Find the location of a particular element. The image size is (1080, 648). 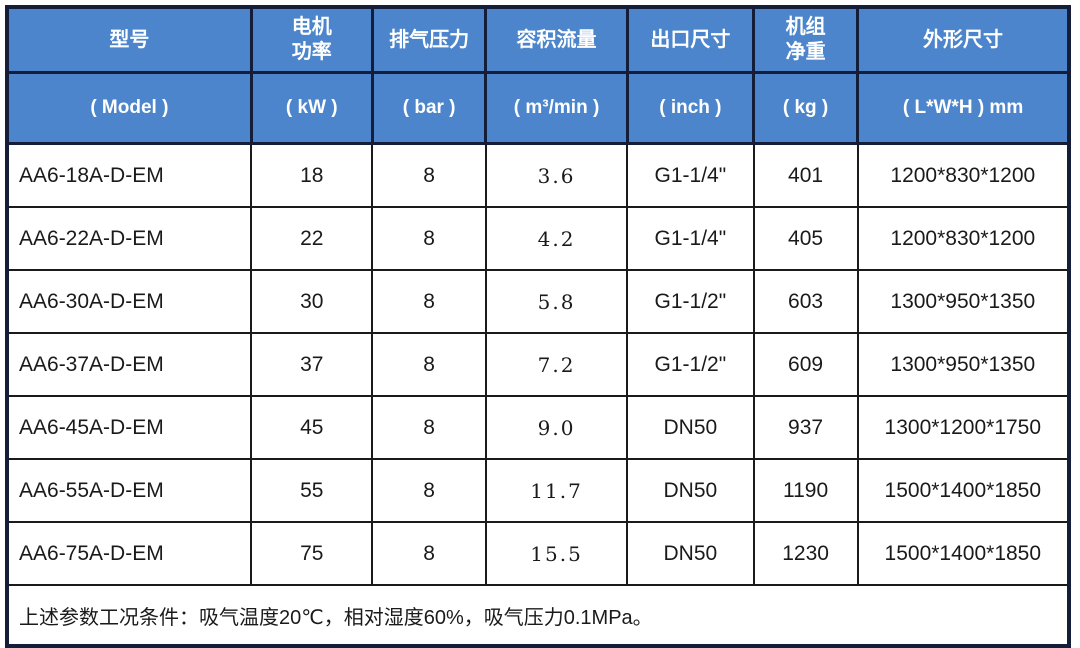

cell-motor-power: 55 is located at coordinates (312, 490).